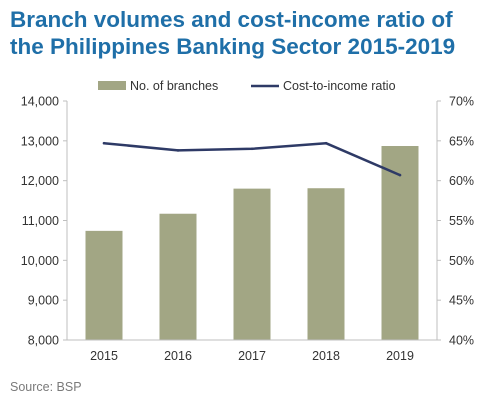  I want to click on chart-title-line-1: Branch volumes and cost-income ratio of, so click(231, 19).